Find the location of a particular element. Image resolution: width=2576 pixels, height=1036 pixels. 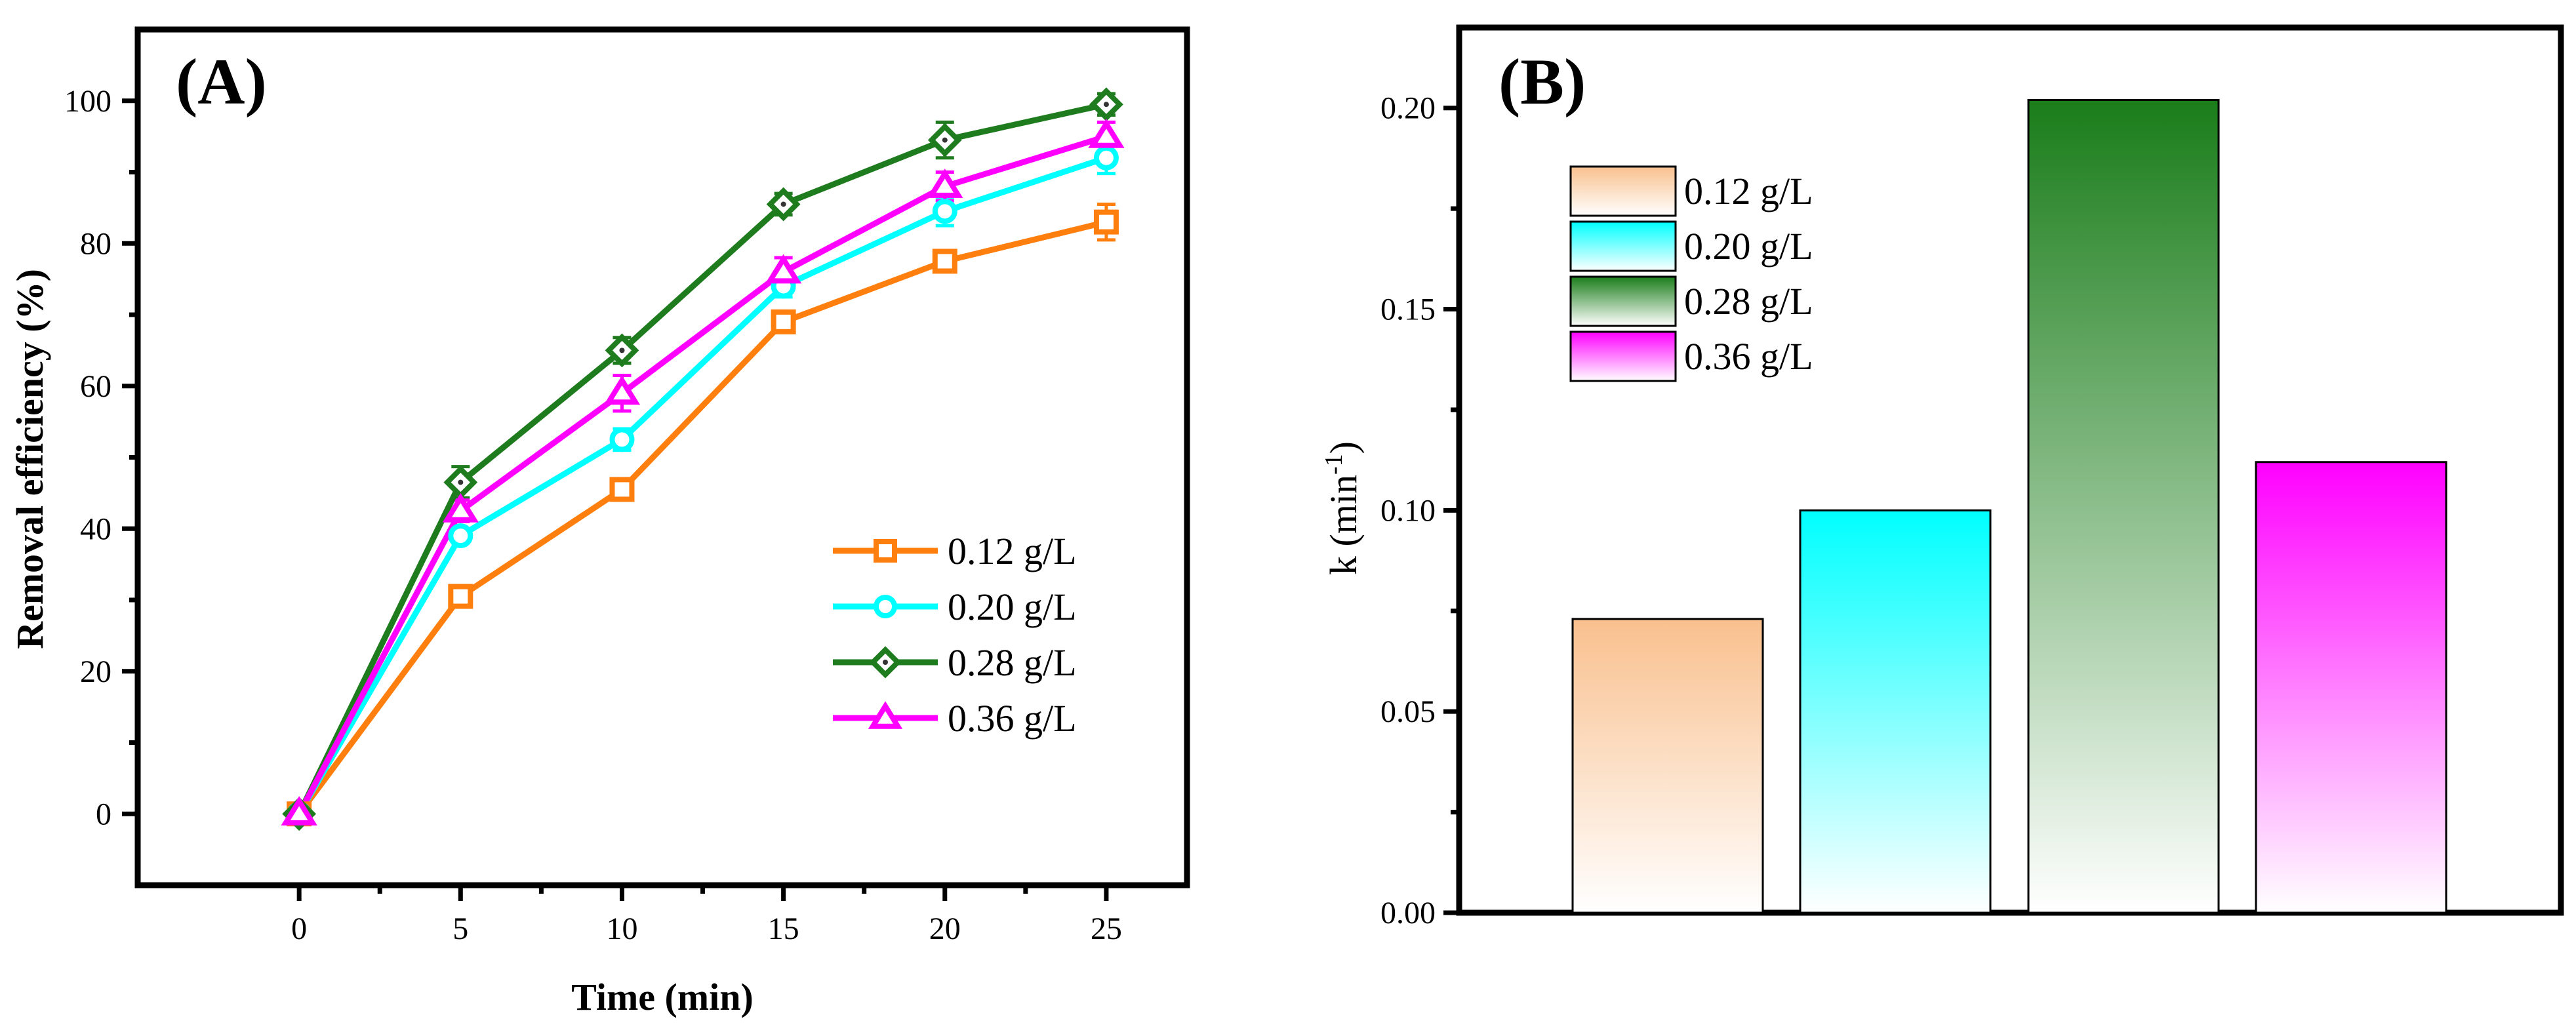

x-tick-label: 15 is located at coordinates (783, 929).